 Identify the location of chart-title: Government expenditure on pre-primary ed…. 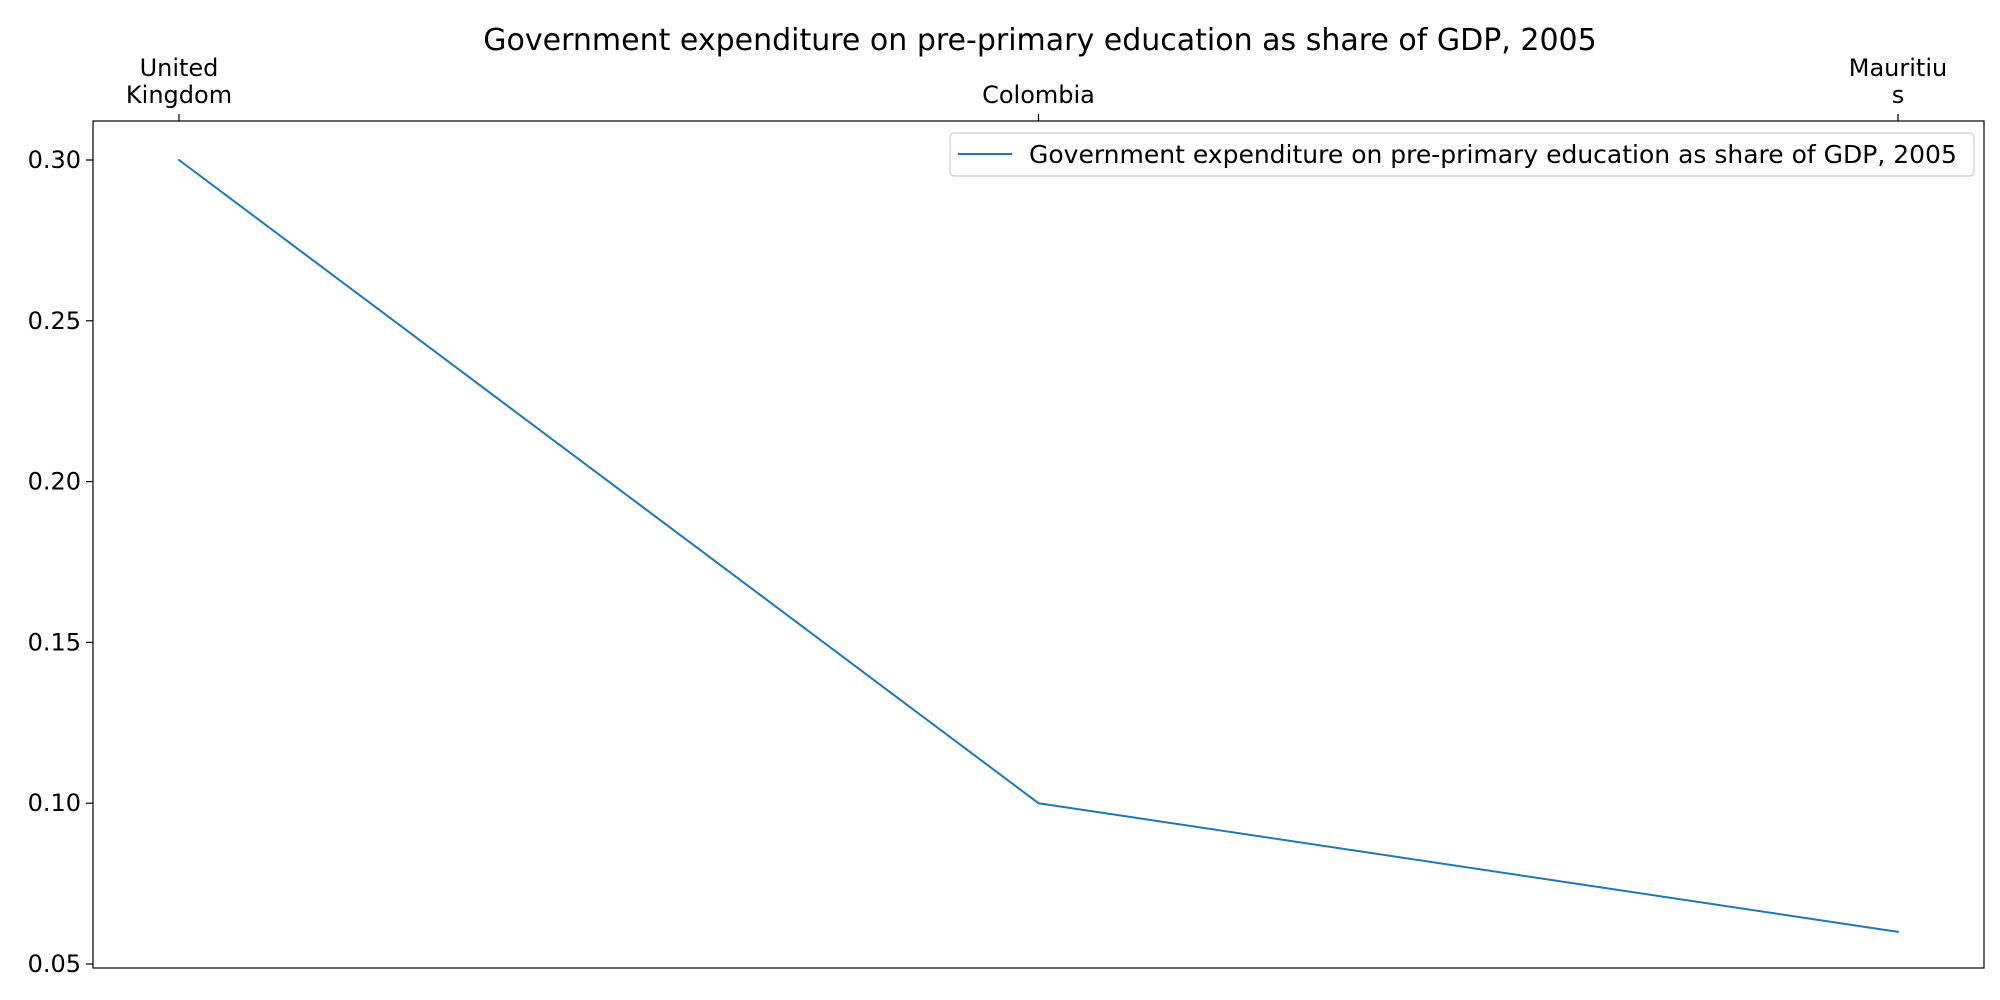
(1039, 40).